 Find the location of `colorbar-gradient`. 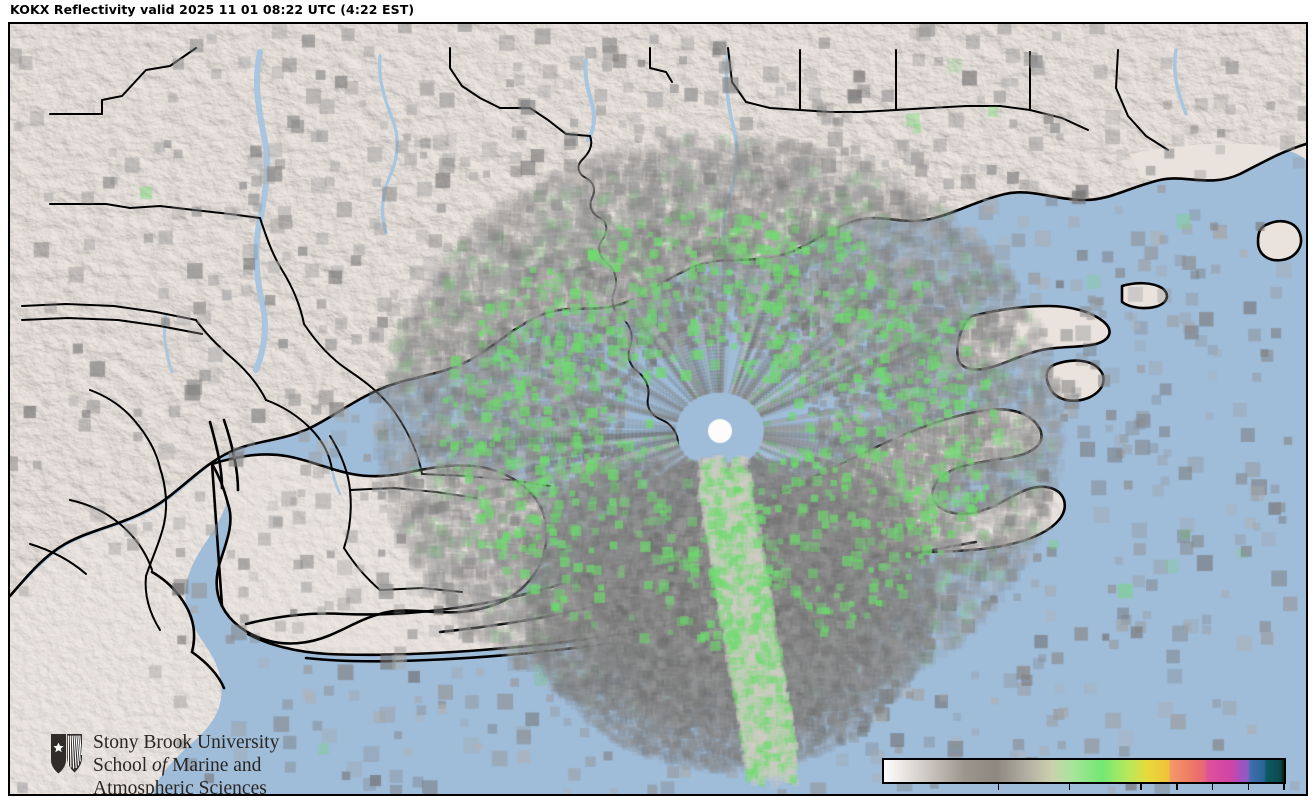

colorbar-gradient is located at coordinates (1084, 771).